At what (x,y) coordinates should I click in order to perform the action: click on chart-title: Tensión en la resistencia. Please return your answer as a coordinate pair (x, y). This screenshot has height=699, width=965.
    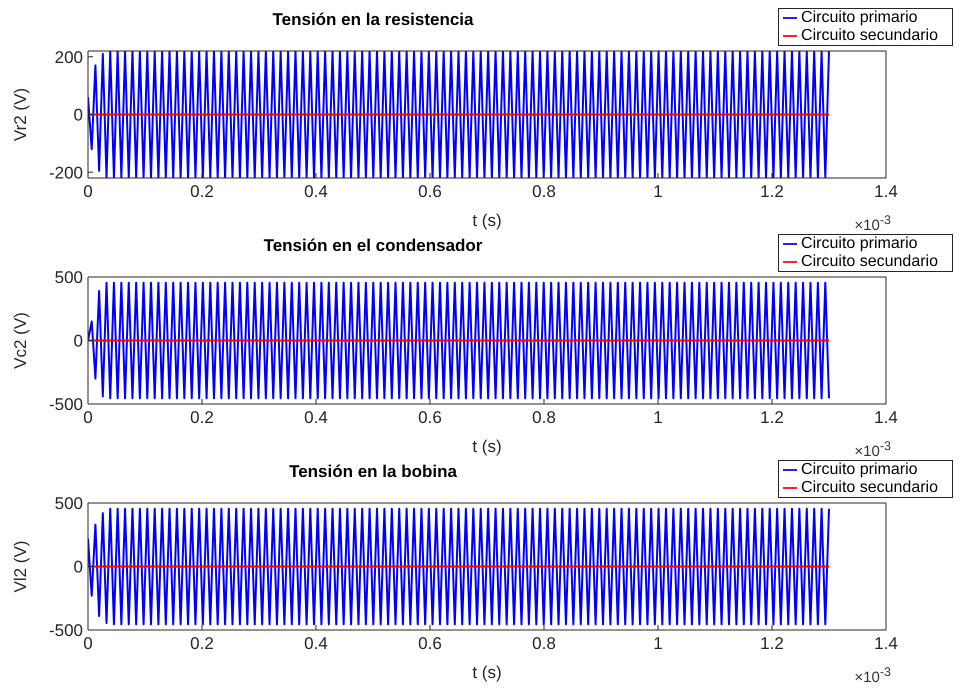
    Looking at the image, I should click on (373, 20).